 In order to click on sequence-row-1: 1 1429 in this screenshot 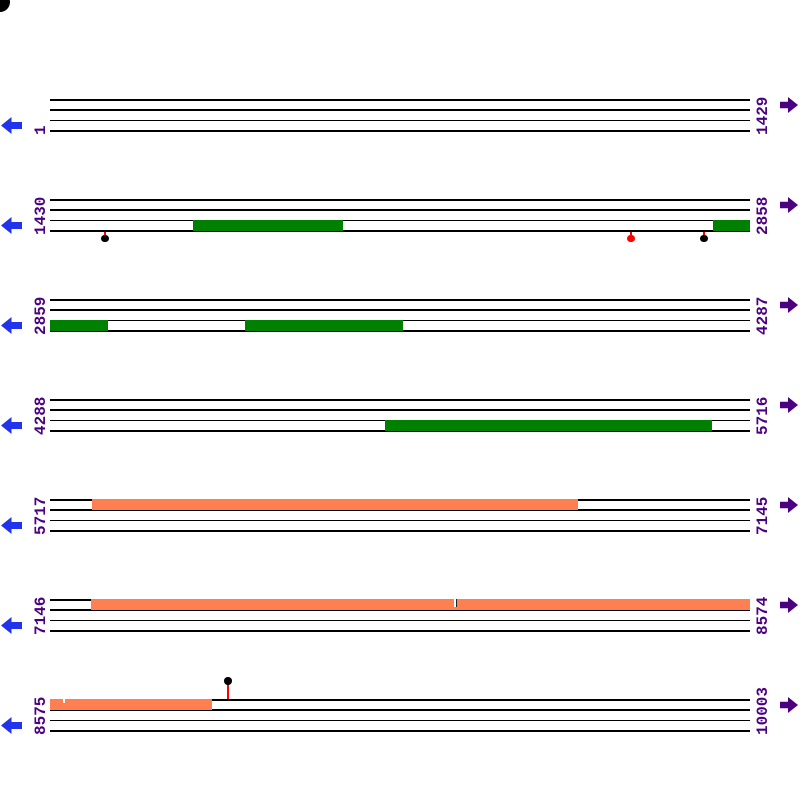, I will do `click(400, 147)`.